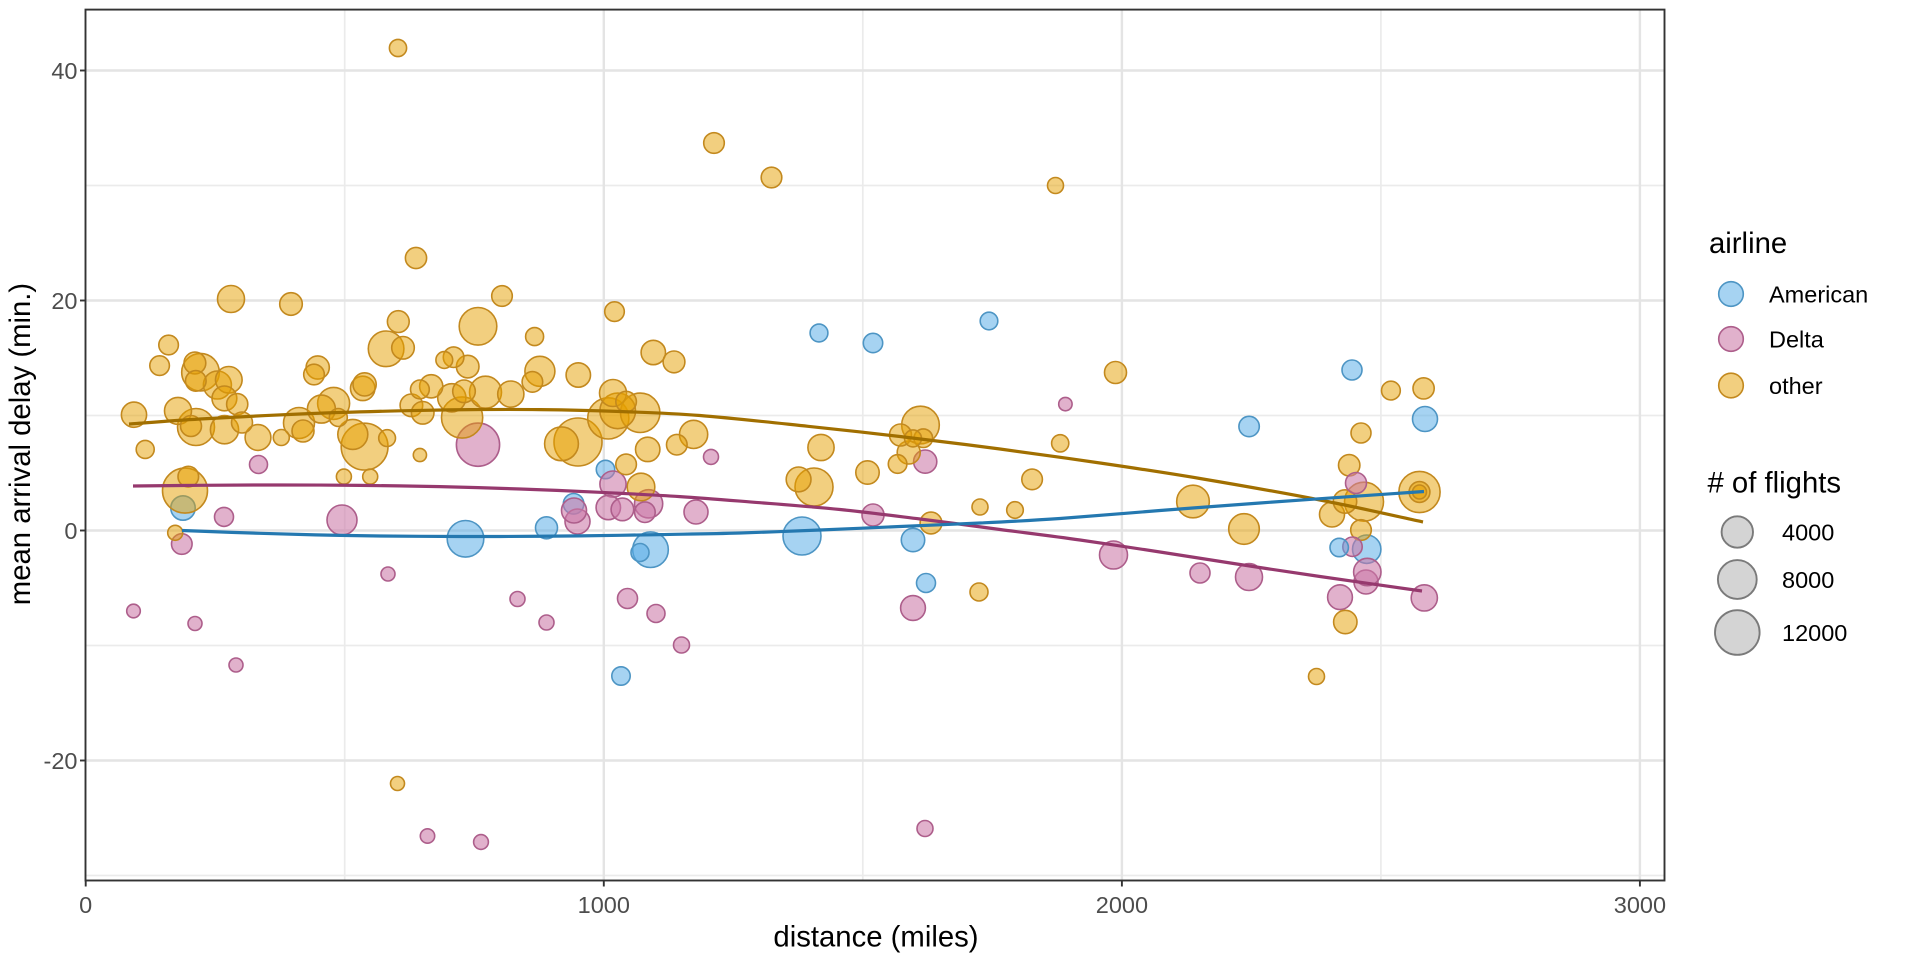 The width and height of the screenshot is (1920, 960). What do you see at coordinates (1748, 243) in the screenshot?
I see `svg-text: airline` at bounding box center [1748, 243].